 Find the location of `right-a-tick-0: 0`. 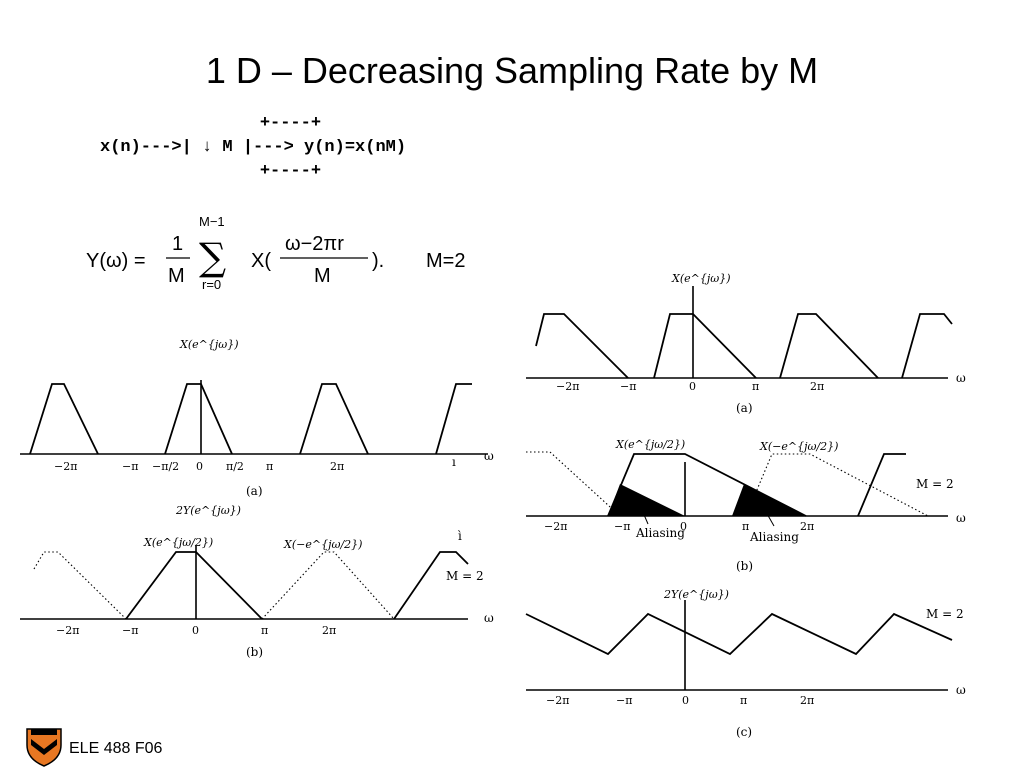

right-a-tick-0: 0 is located at coordinates (692, 386).